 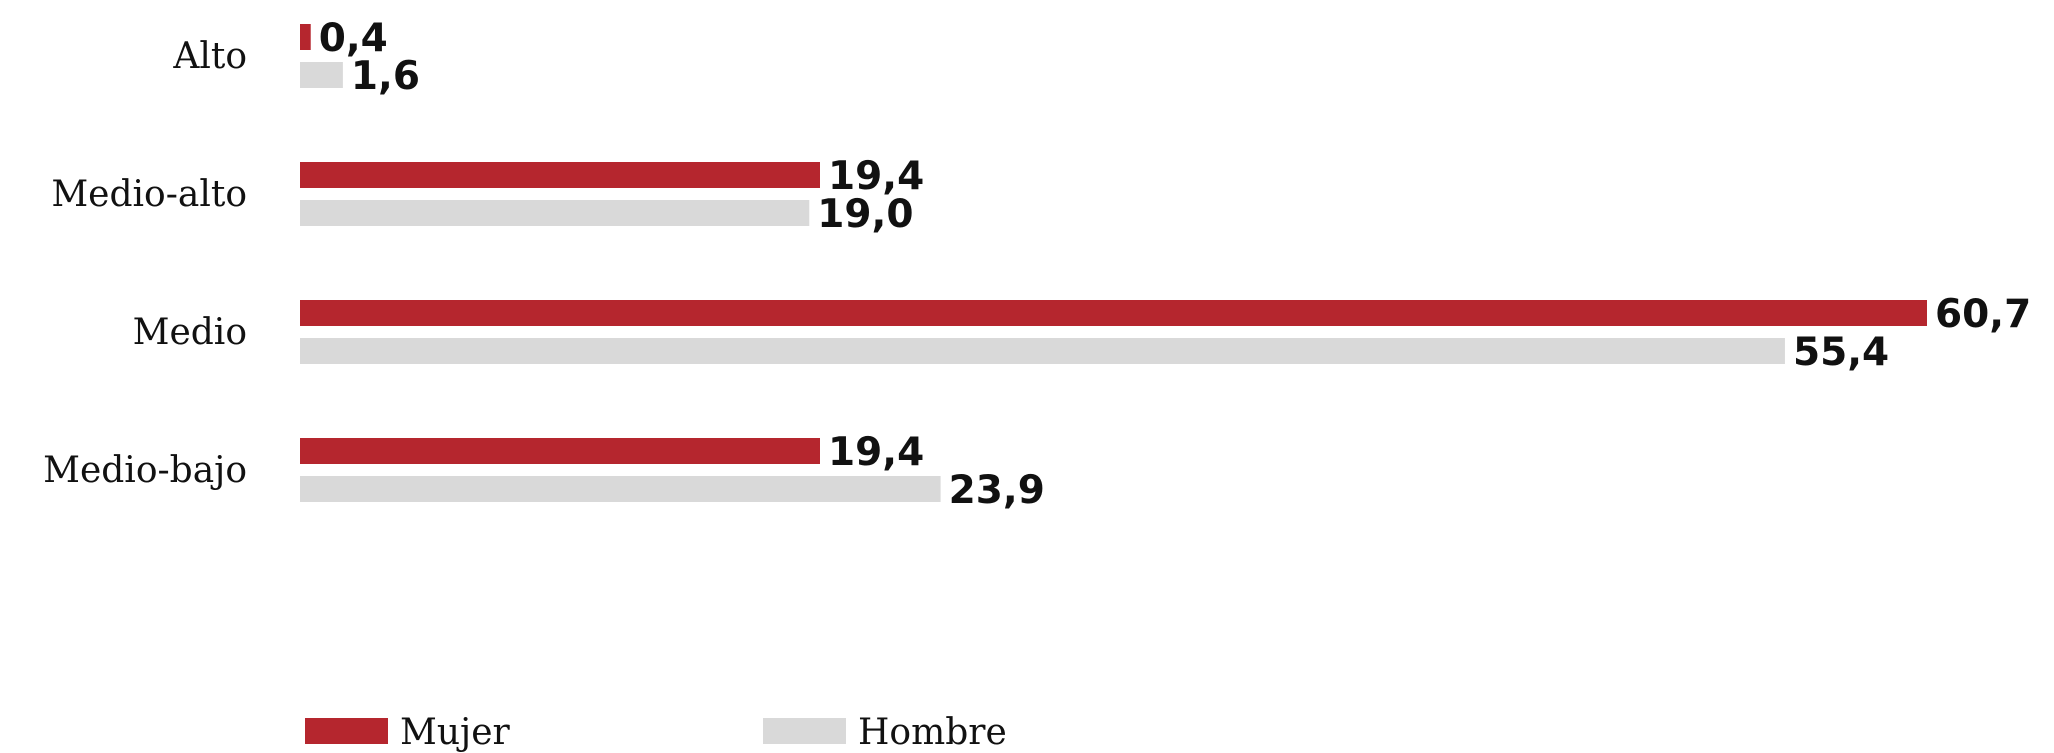 I want to click on value-label: 60,7, so click(x=1983, y=314).